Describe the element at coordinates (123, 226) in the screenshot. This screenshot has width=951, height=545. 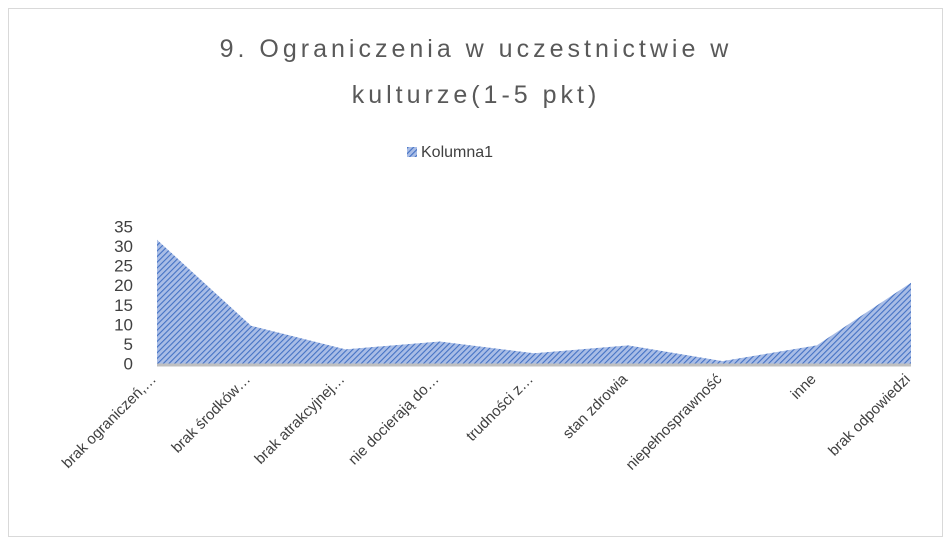
I see `y-tick-label: 35` at that location.